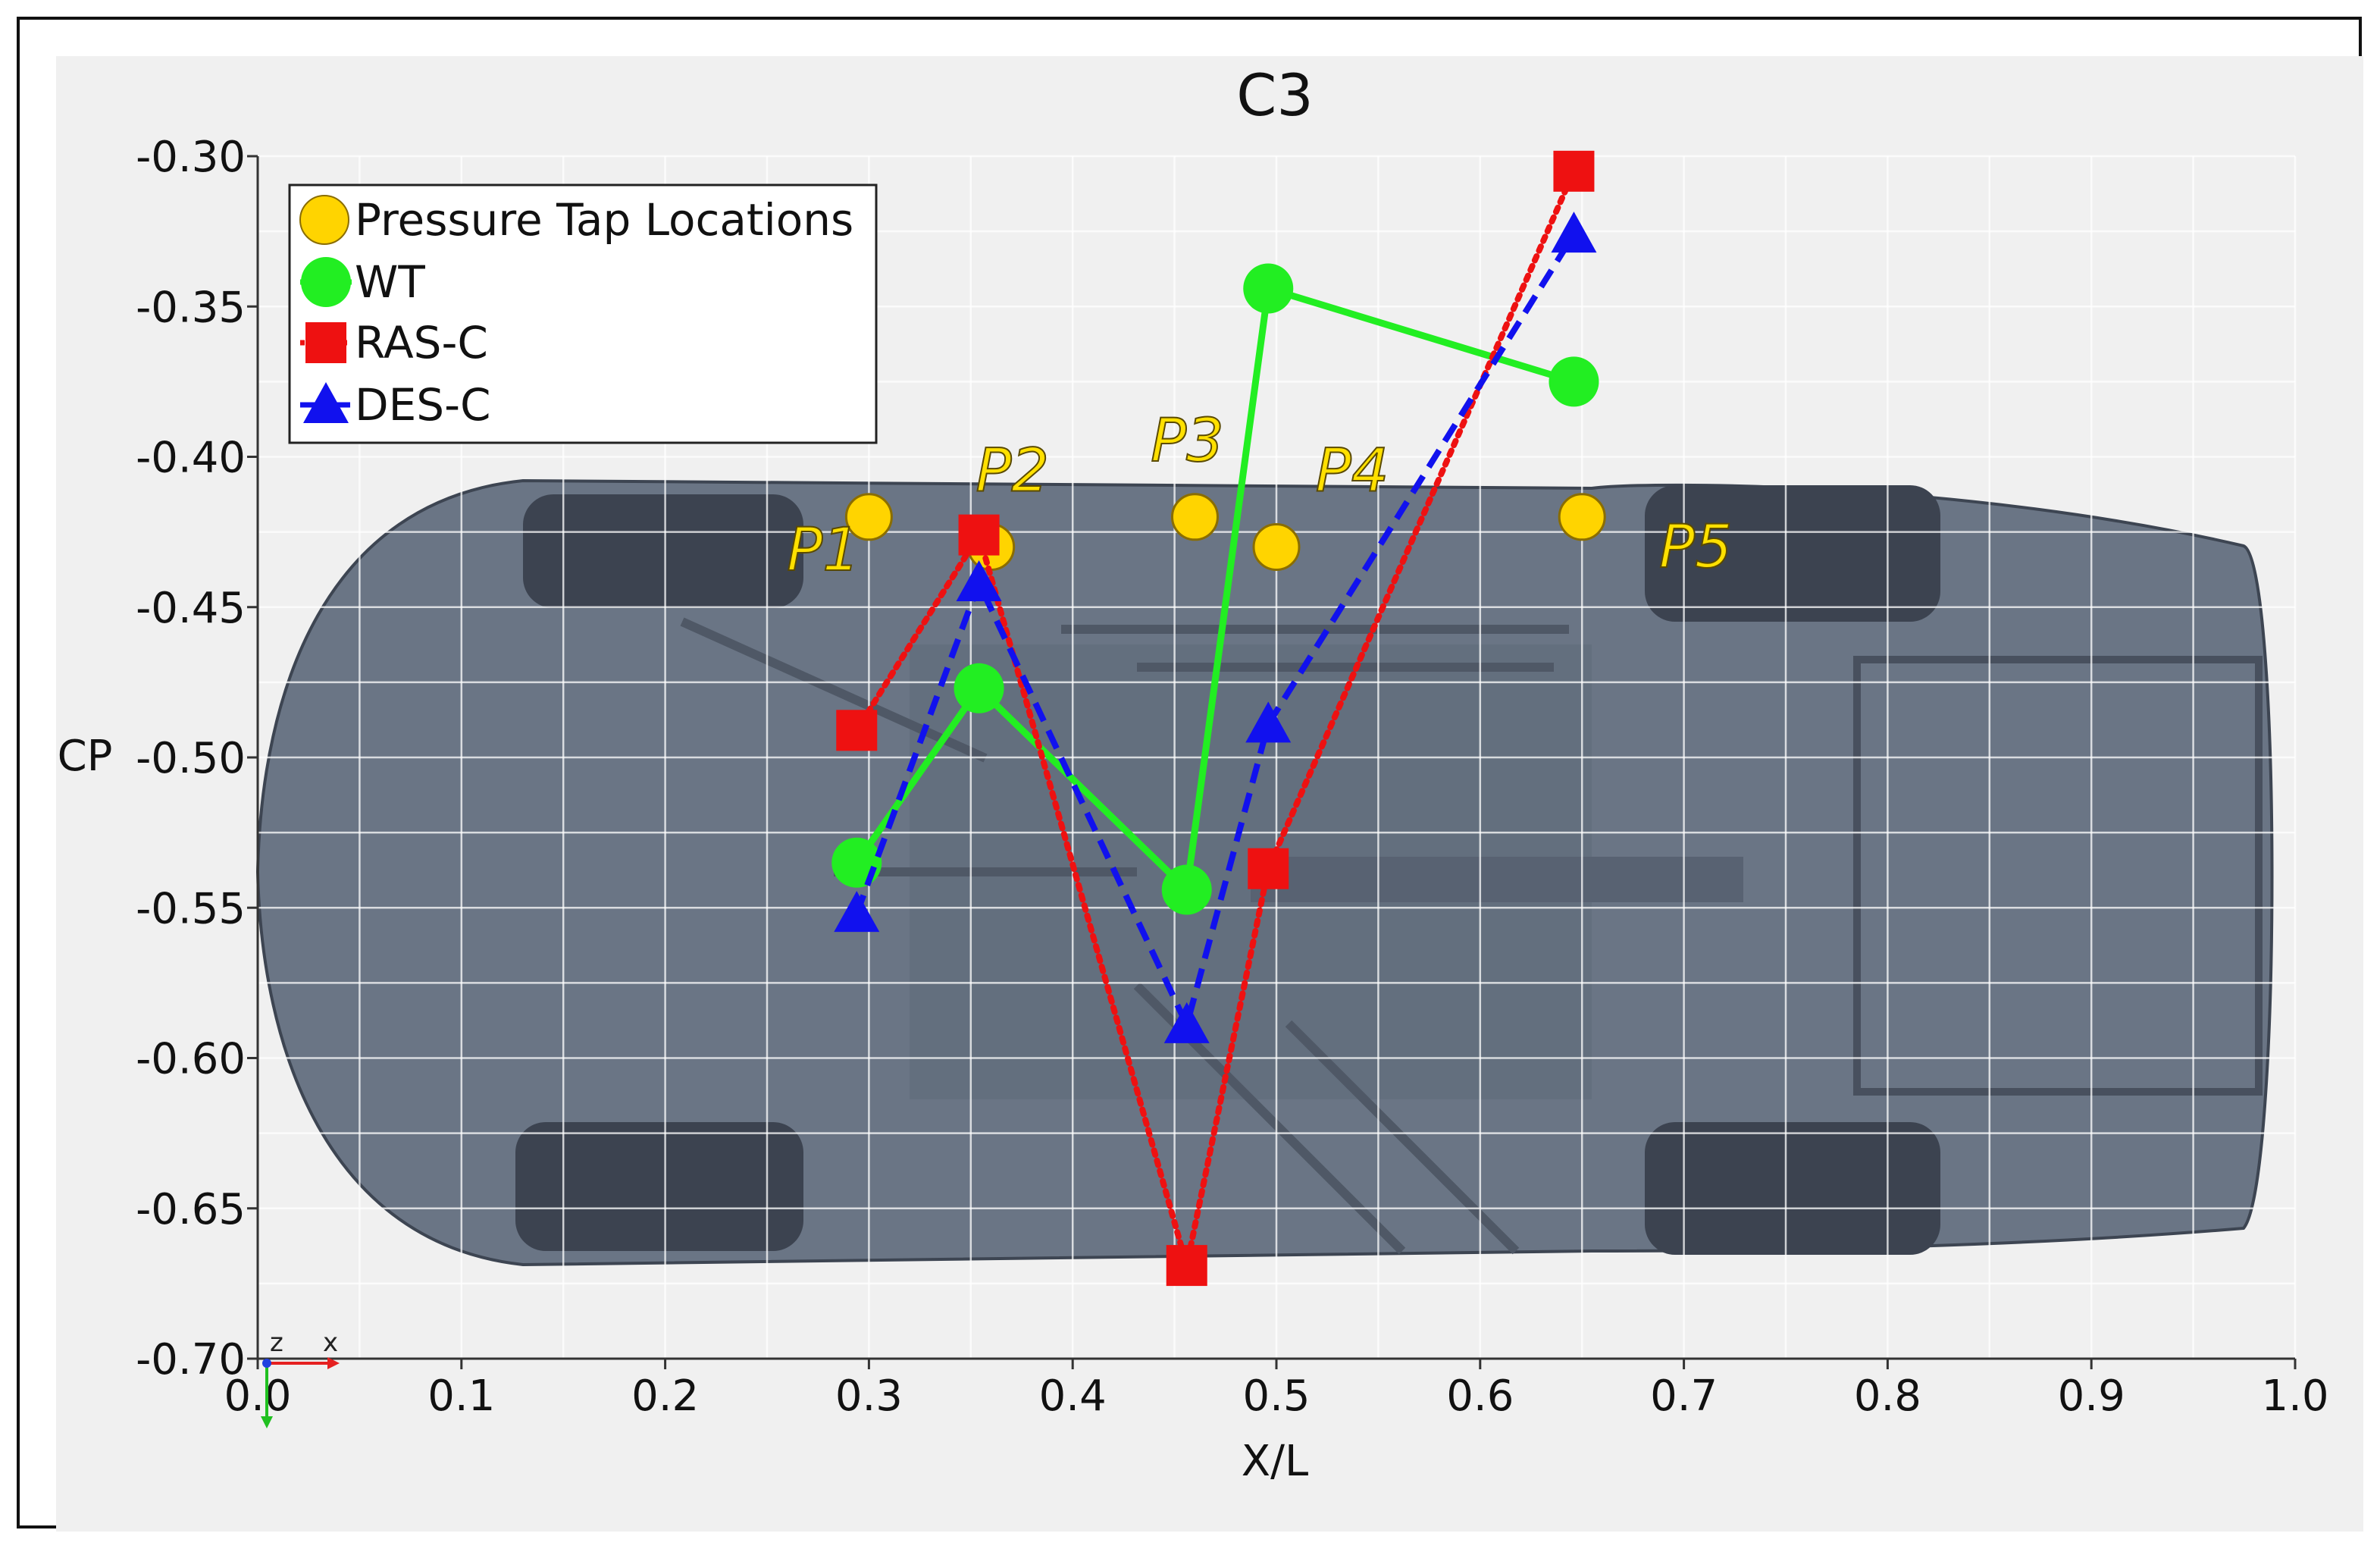  What do you see at coordinates (277, 1343) in the screenshot?
I see `triad-z-label: z` at bounding box center [277, 1343].